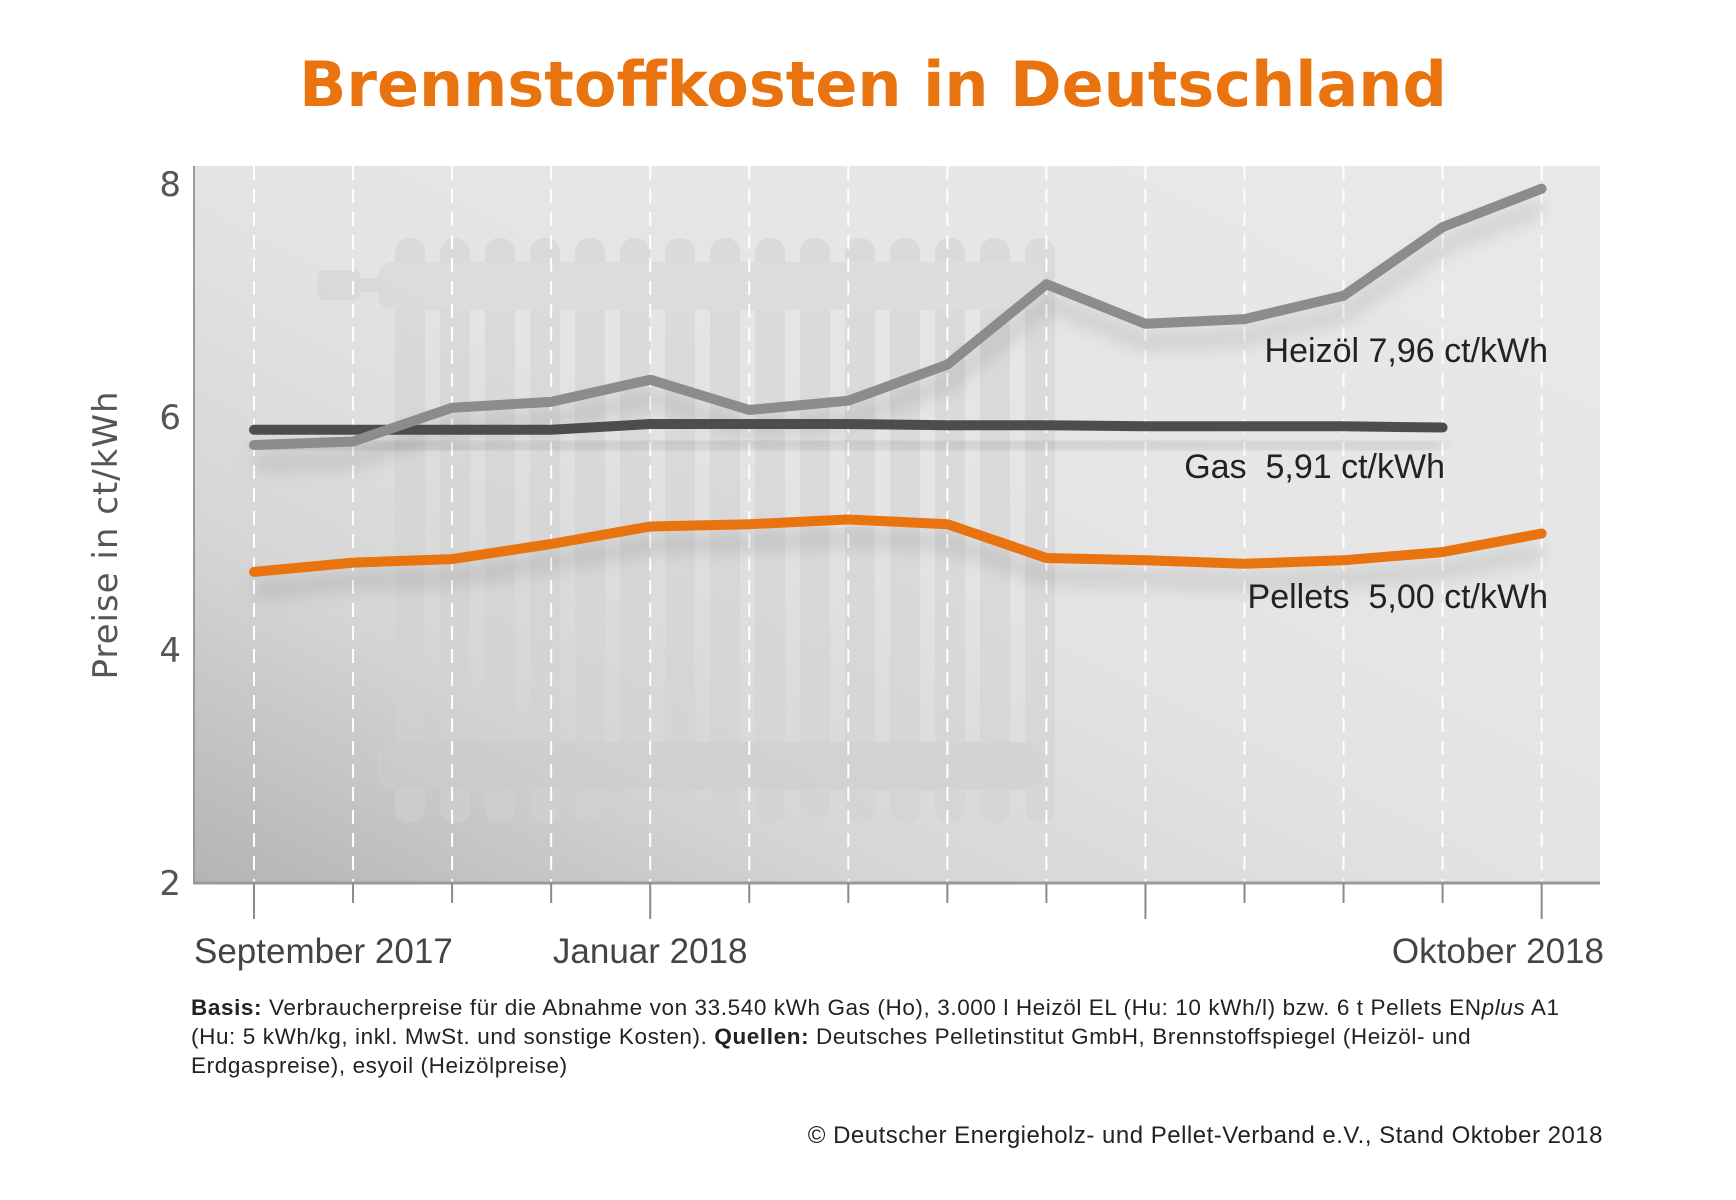  Describe the element at coordinates (1498, 951) in the screenshot. I see `x-tick-label: Oktober 2018` at that location.